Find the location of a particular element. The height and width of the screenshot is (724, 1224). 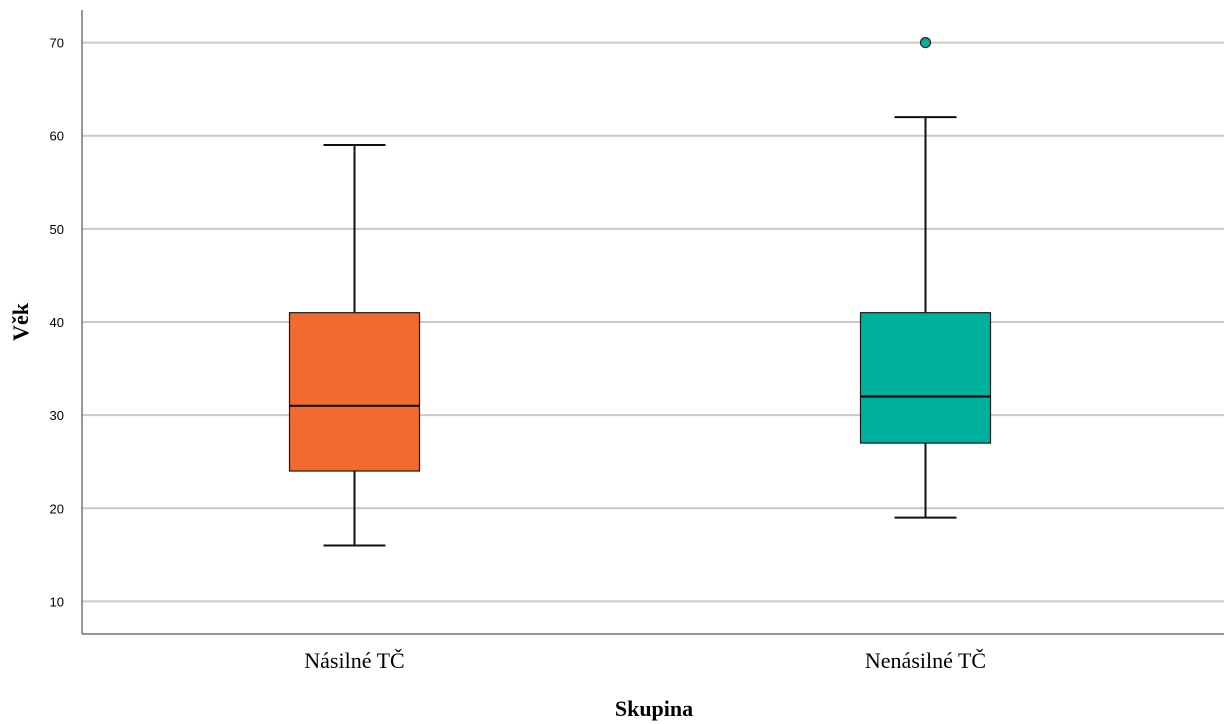

x-category-label: Násilné TČ is located at coordinates (354, 660).